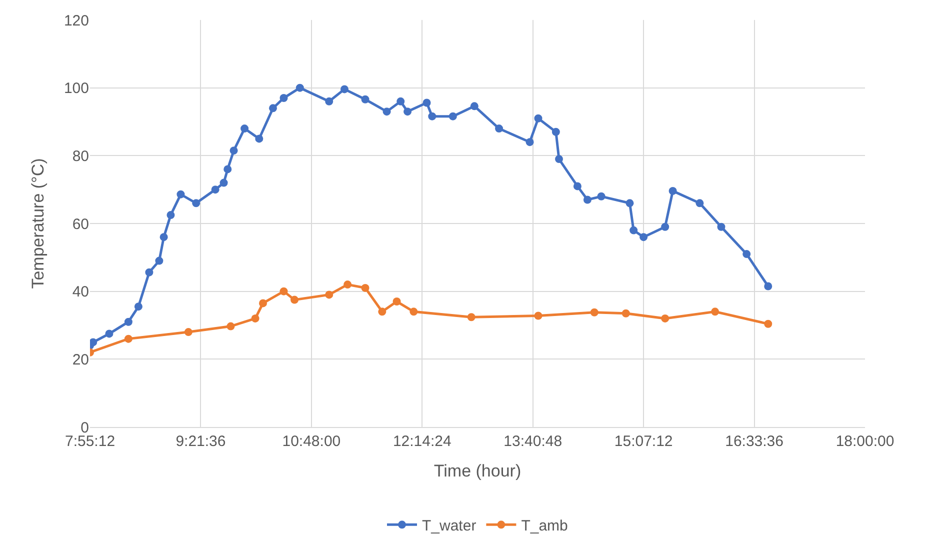 The height and width of the screenshot is (554, 925). I want to click on x-tick-label: 9:21:36, so click(201, 441).